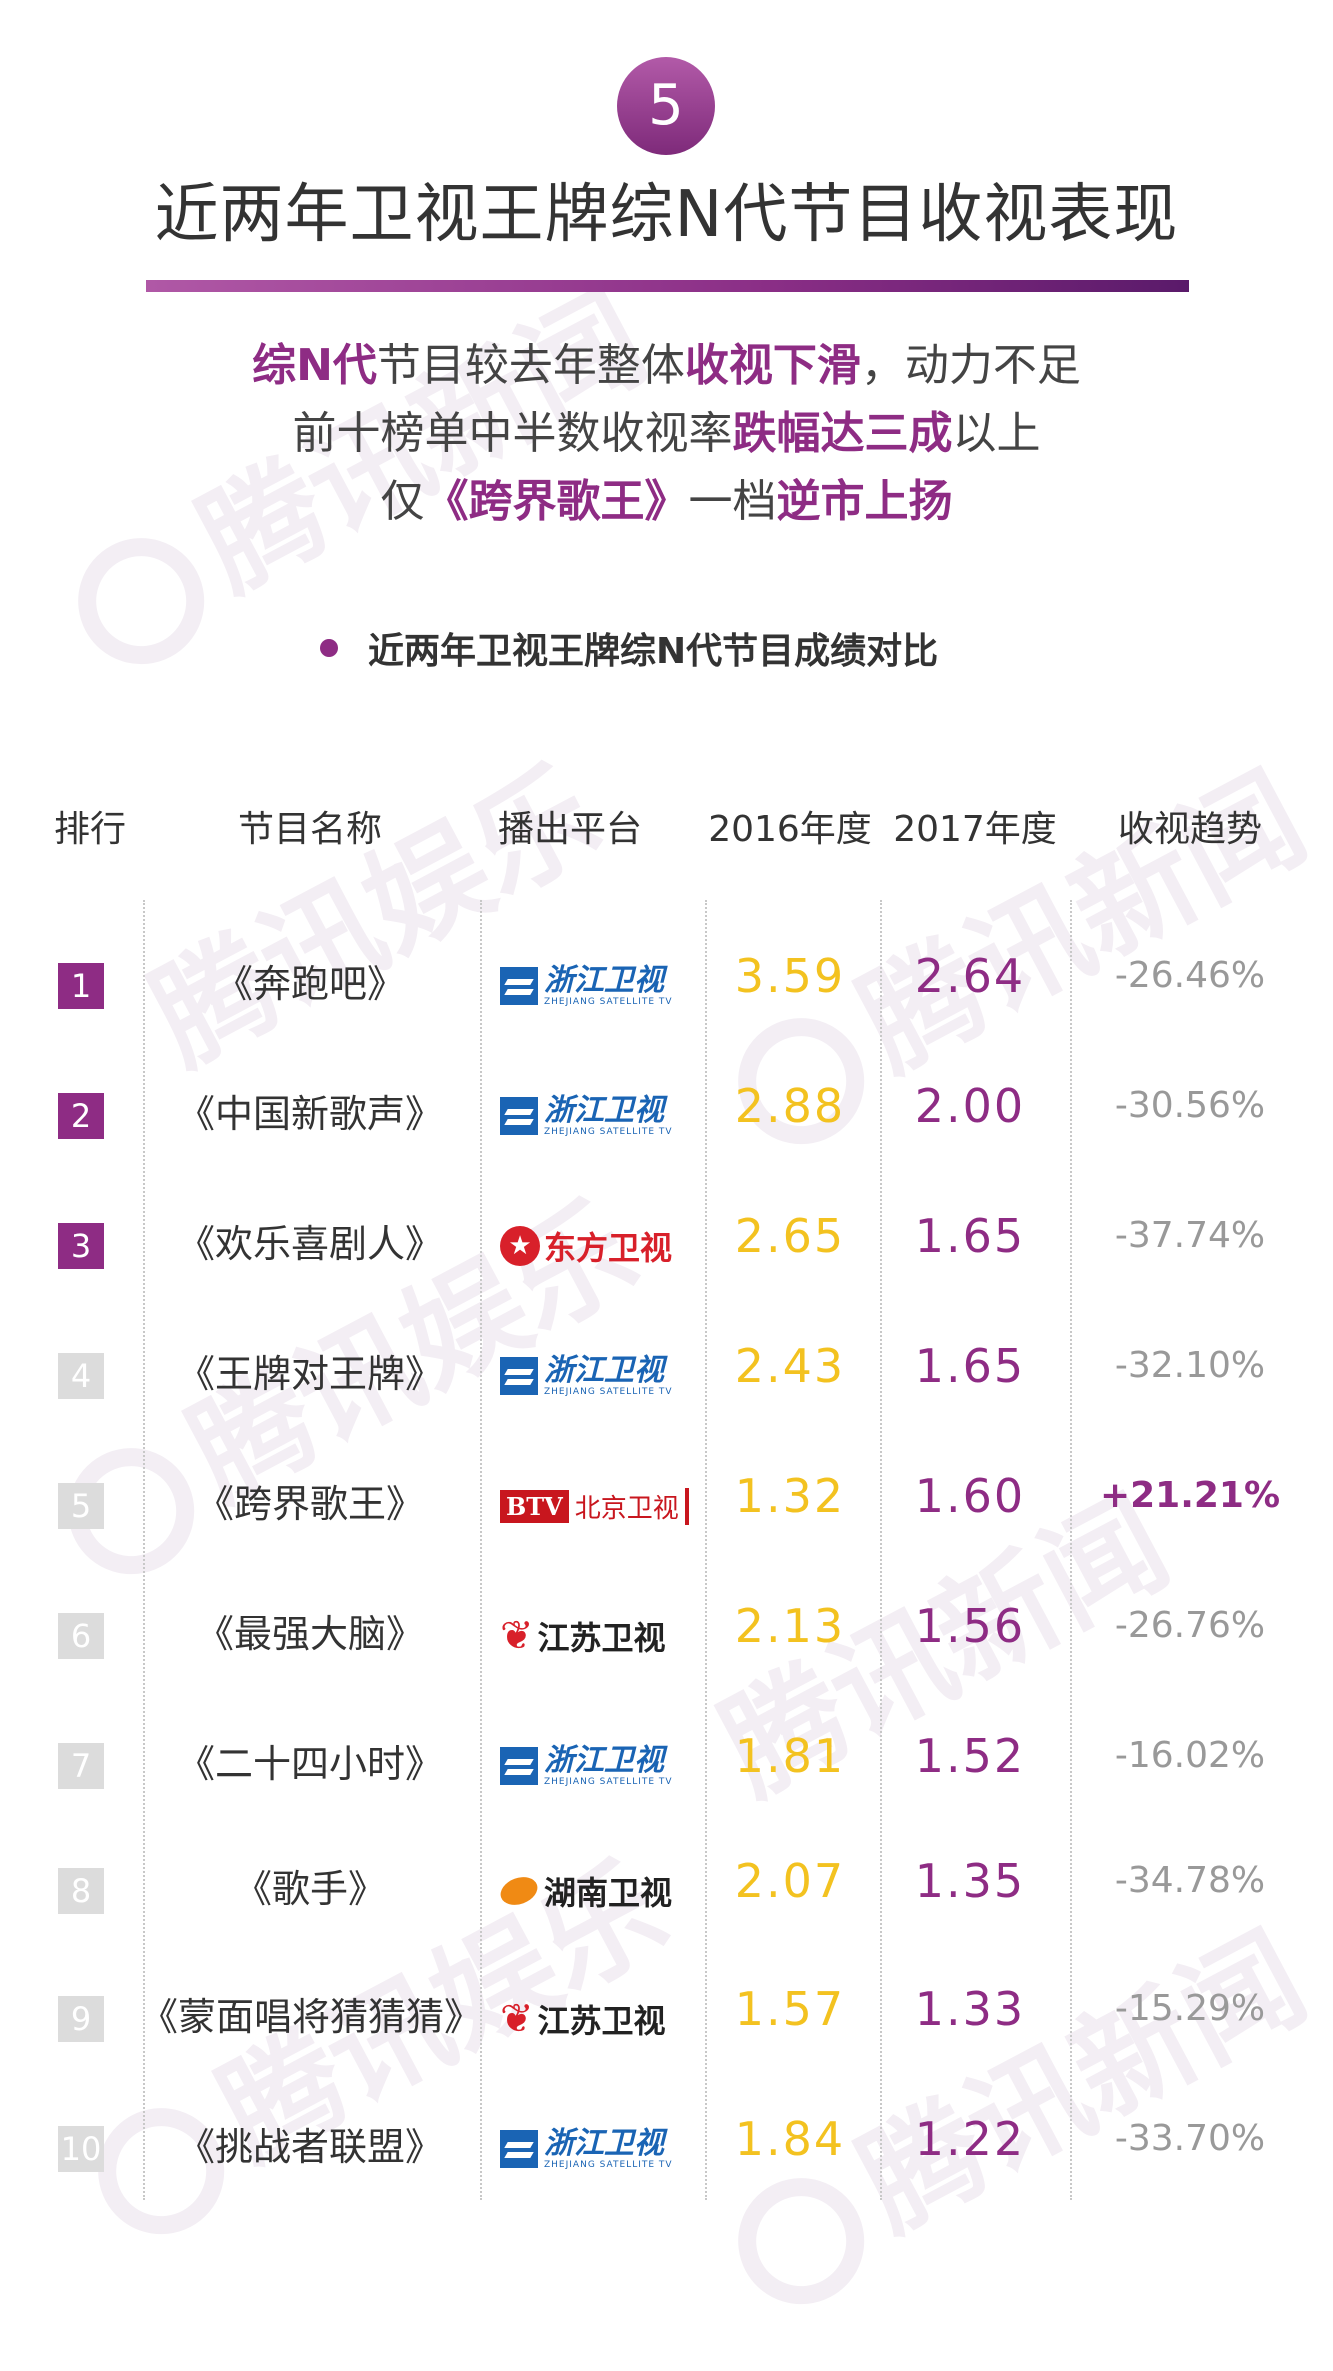 The image size is (1333, 2371). Describe the element at coordinates (970, 2139) in the screenshot. I see `rating-2017: 1.22` at that location.